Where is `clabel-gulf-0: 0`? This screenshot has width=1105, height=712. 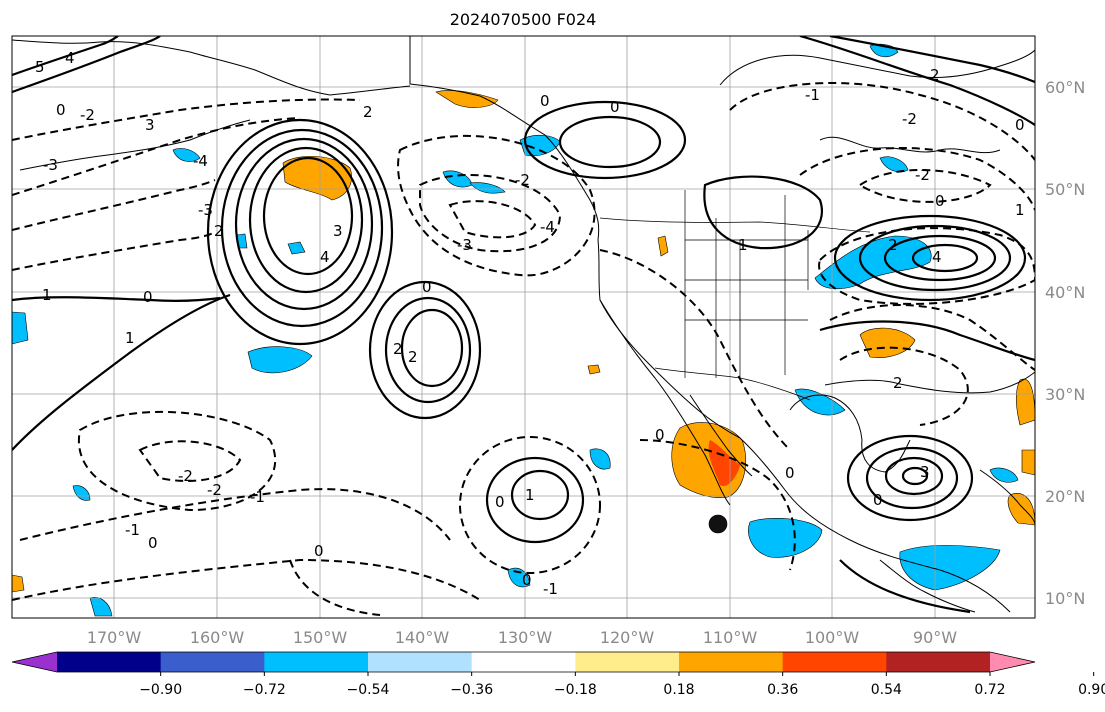 clabel-gulf-0: 0 is located at coordinates (878, 500).